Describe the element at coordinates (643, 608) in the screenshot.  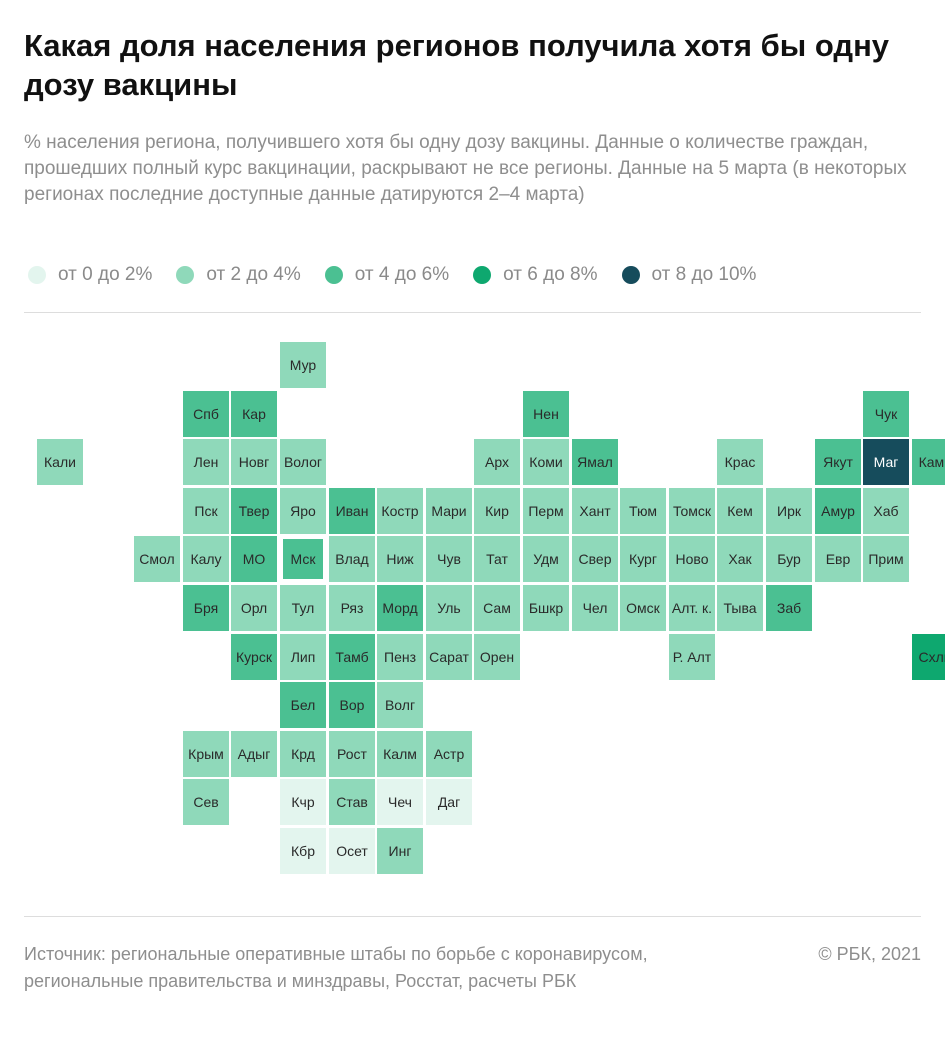
I see `region-tile: Омск` at that location.